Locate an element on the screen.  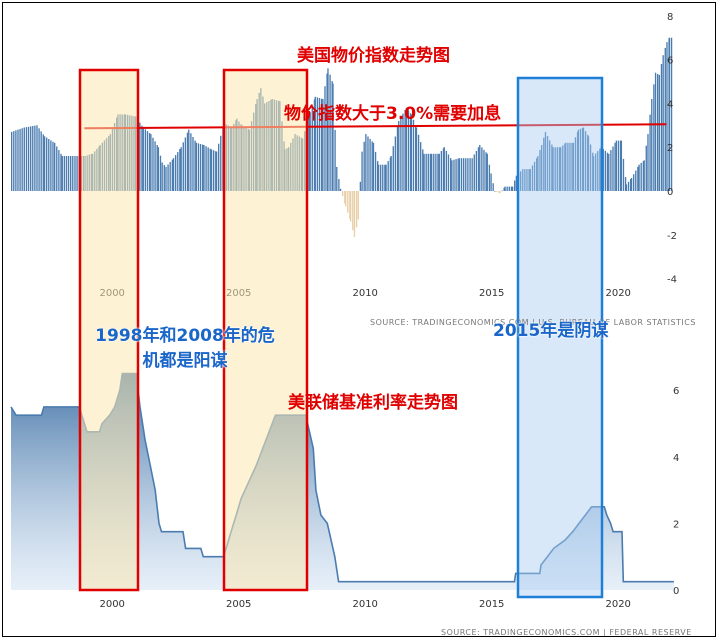
cpi-y-tick: -4 is located at coordinates (672, 280).